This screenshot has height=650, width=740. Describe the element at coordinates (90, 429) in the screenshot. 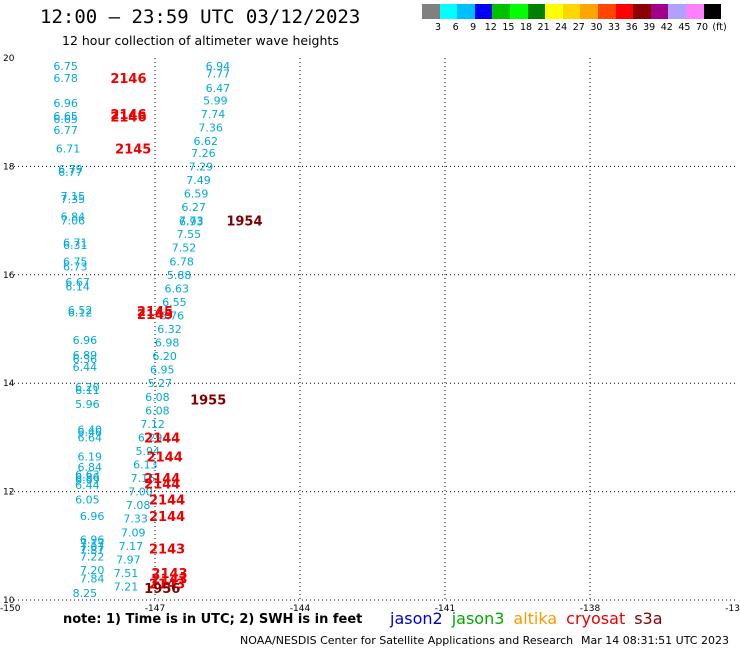

I see `wave-height-label: 6.40` at that location.